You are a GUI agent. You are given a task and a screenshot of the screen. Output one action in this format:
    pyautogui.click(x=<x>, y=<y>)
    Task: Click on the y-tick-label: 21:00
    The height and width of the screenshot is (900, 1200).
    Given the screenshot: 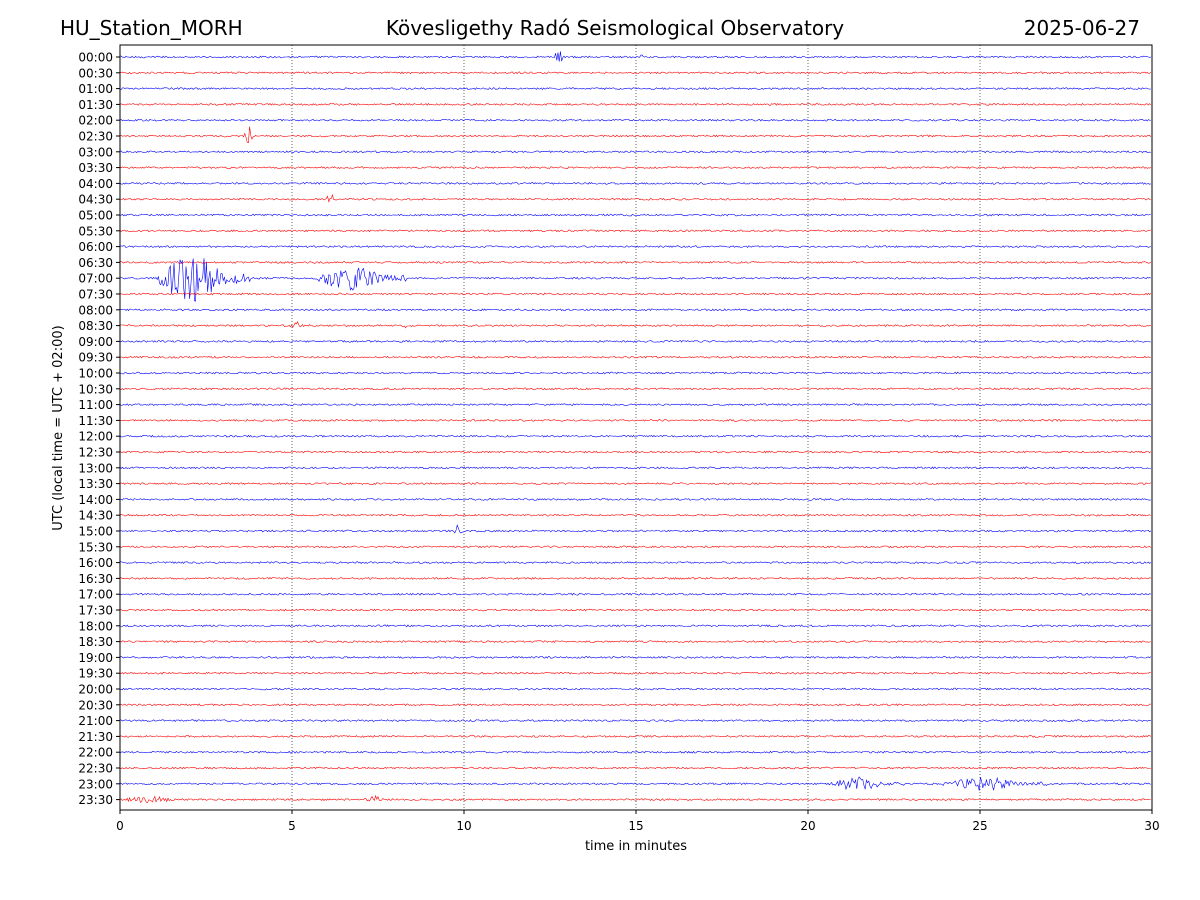 What is the action you would take?
    pyautogui.click(x=95, y=721)
    